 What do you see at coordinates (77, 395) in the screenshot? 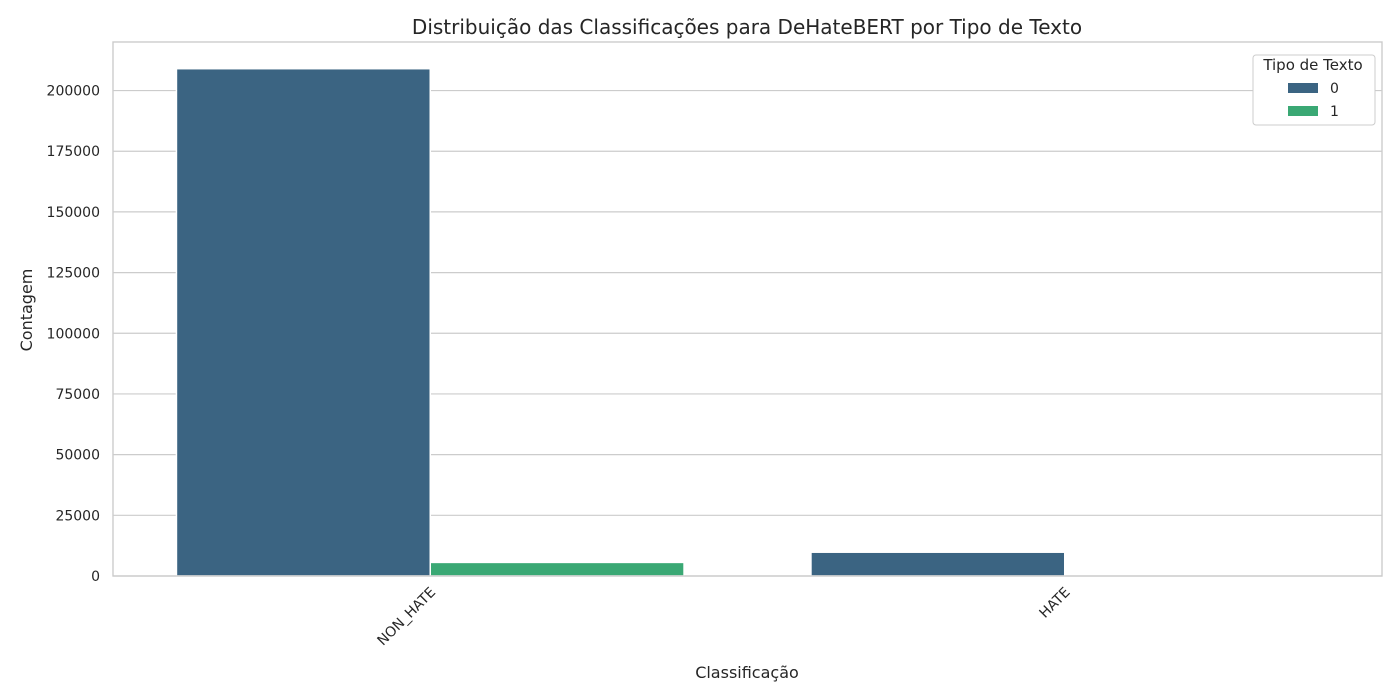
I see `y-tick-label: 75000` at bounding box center [77, 395].